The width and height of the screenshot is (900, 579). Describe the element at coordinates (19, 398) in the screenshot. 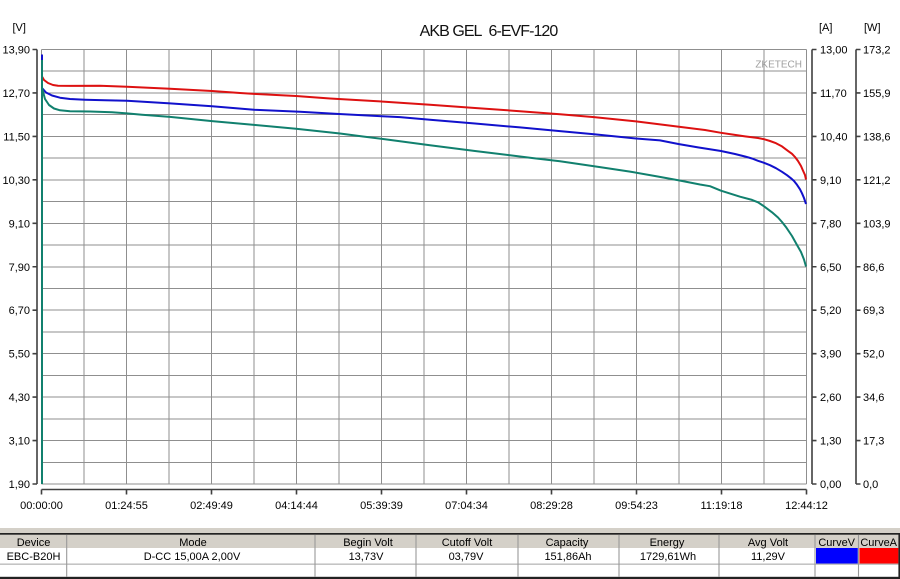

I see `svg-text: 4,30` at that location.